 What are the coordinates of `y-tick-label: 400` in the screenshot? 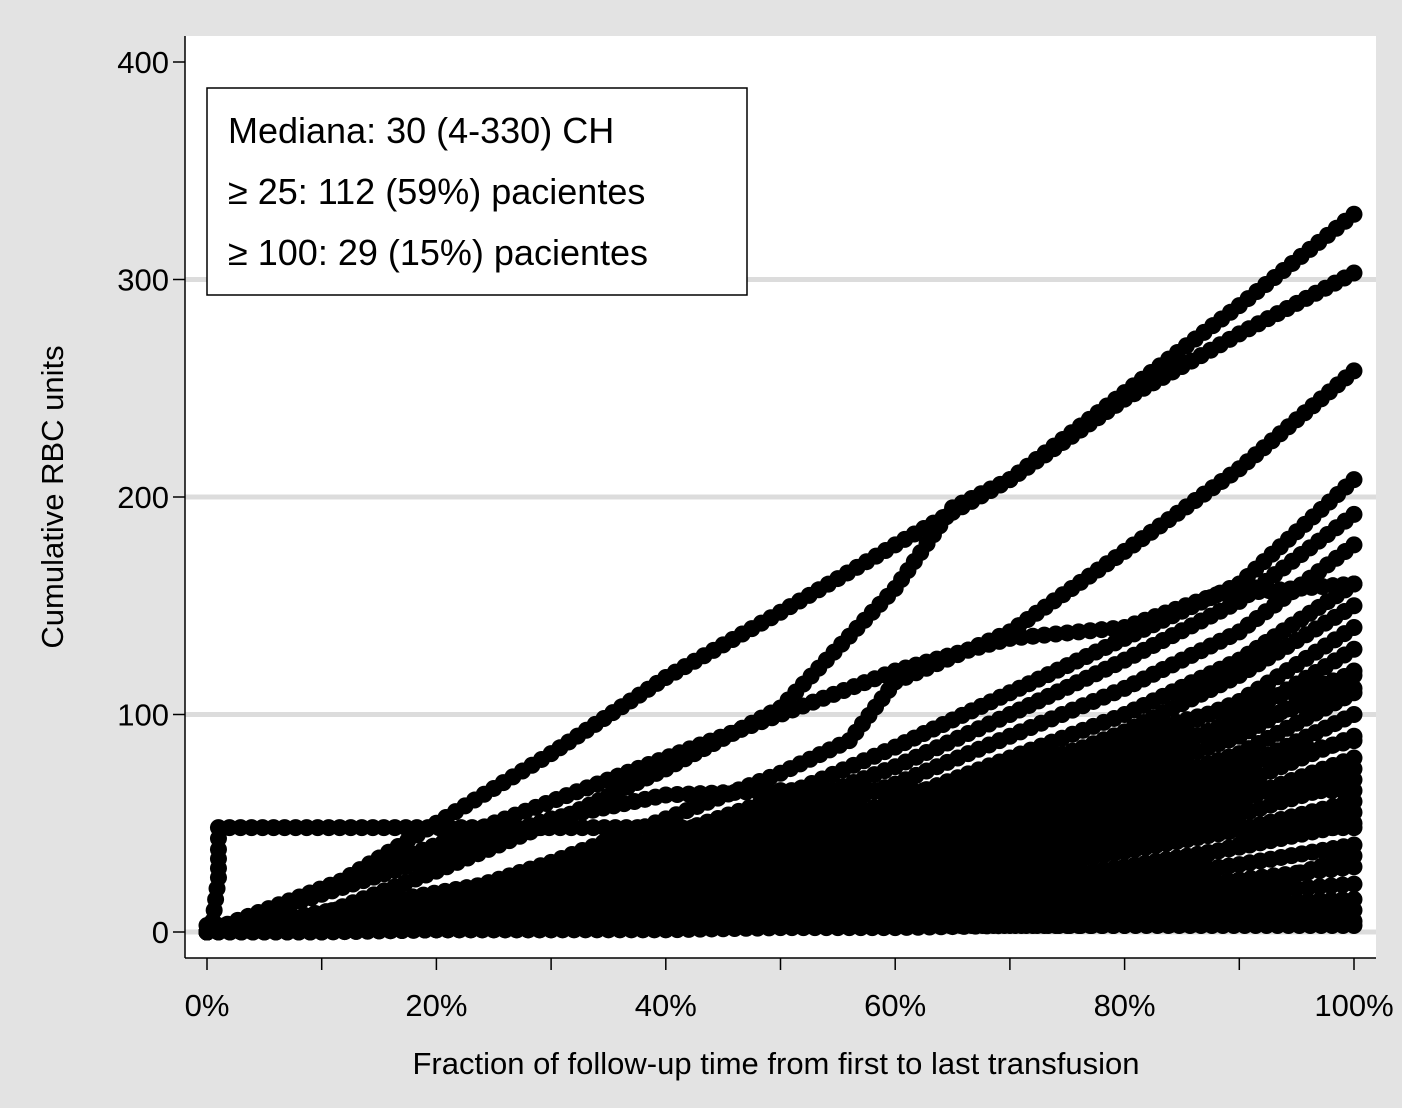 It's located at (143, 62).